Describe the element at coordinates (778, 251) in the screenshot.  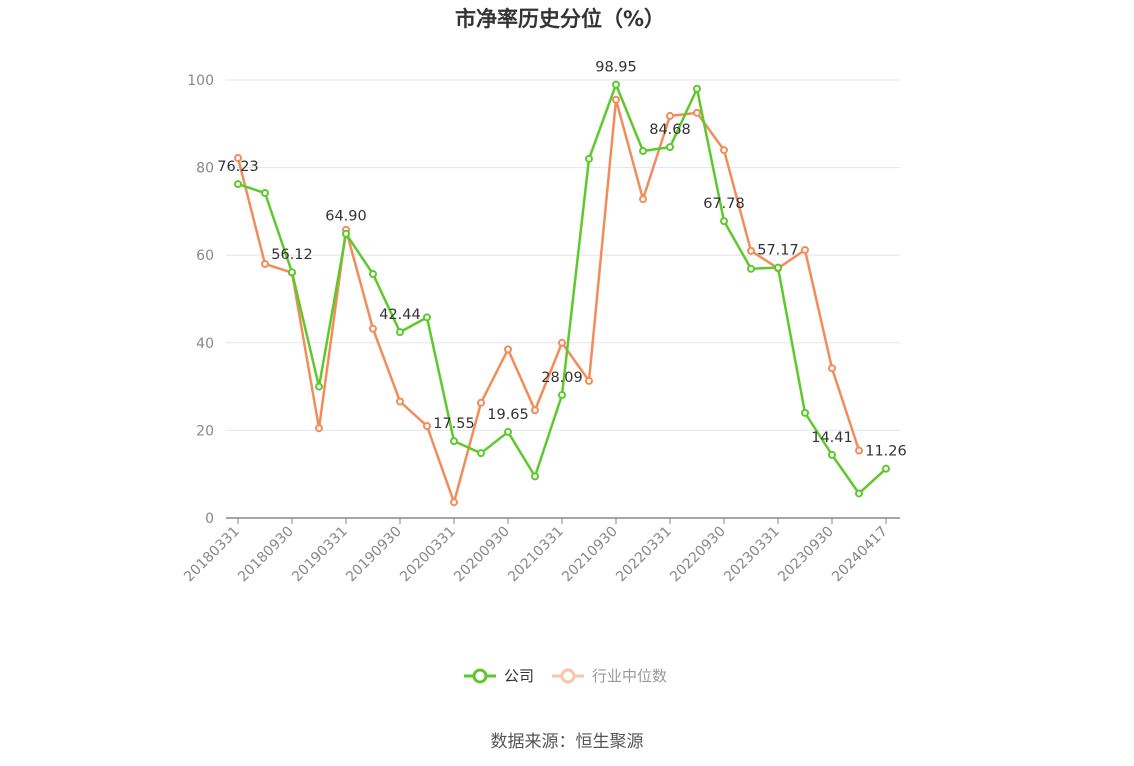
I see `data-label: 57.17` at that location.